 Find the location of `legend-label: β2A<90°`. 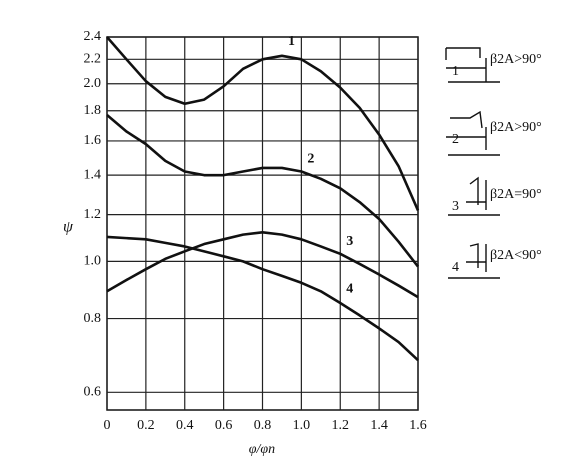

legend-label: β2A<90° is located at coordinates (516, 255).